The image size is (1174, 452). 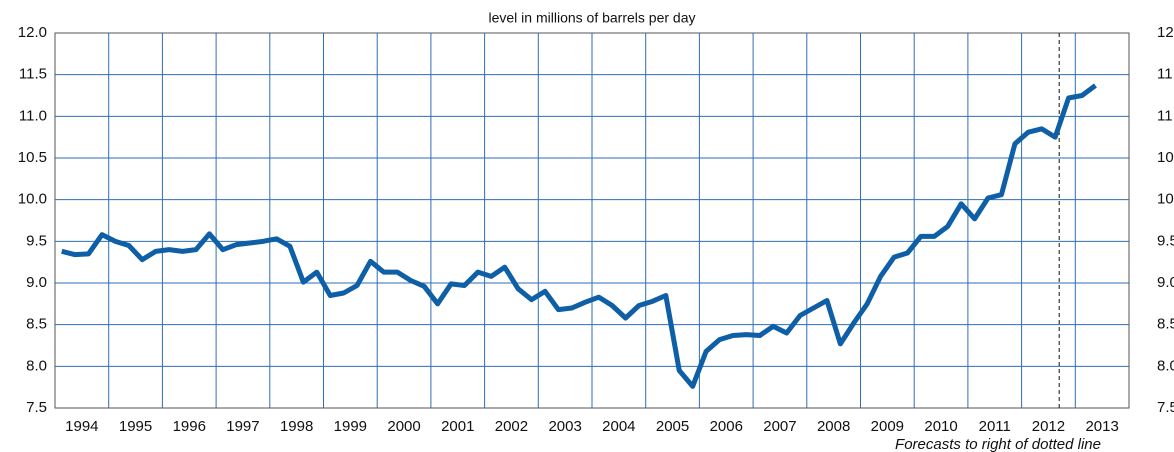 I want to click on y2-tick-label: 11.5, so click(x=1165, y=74).